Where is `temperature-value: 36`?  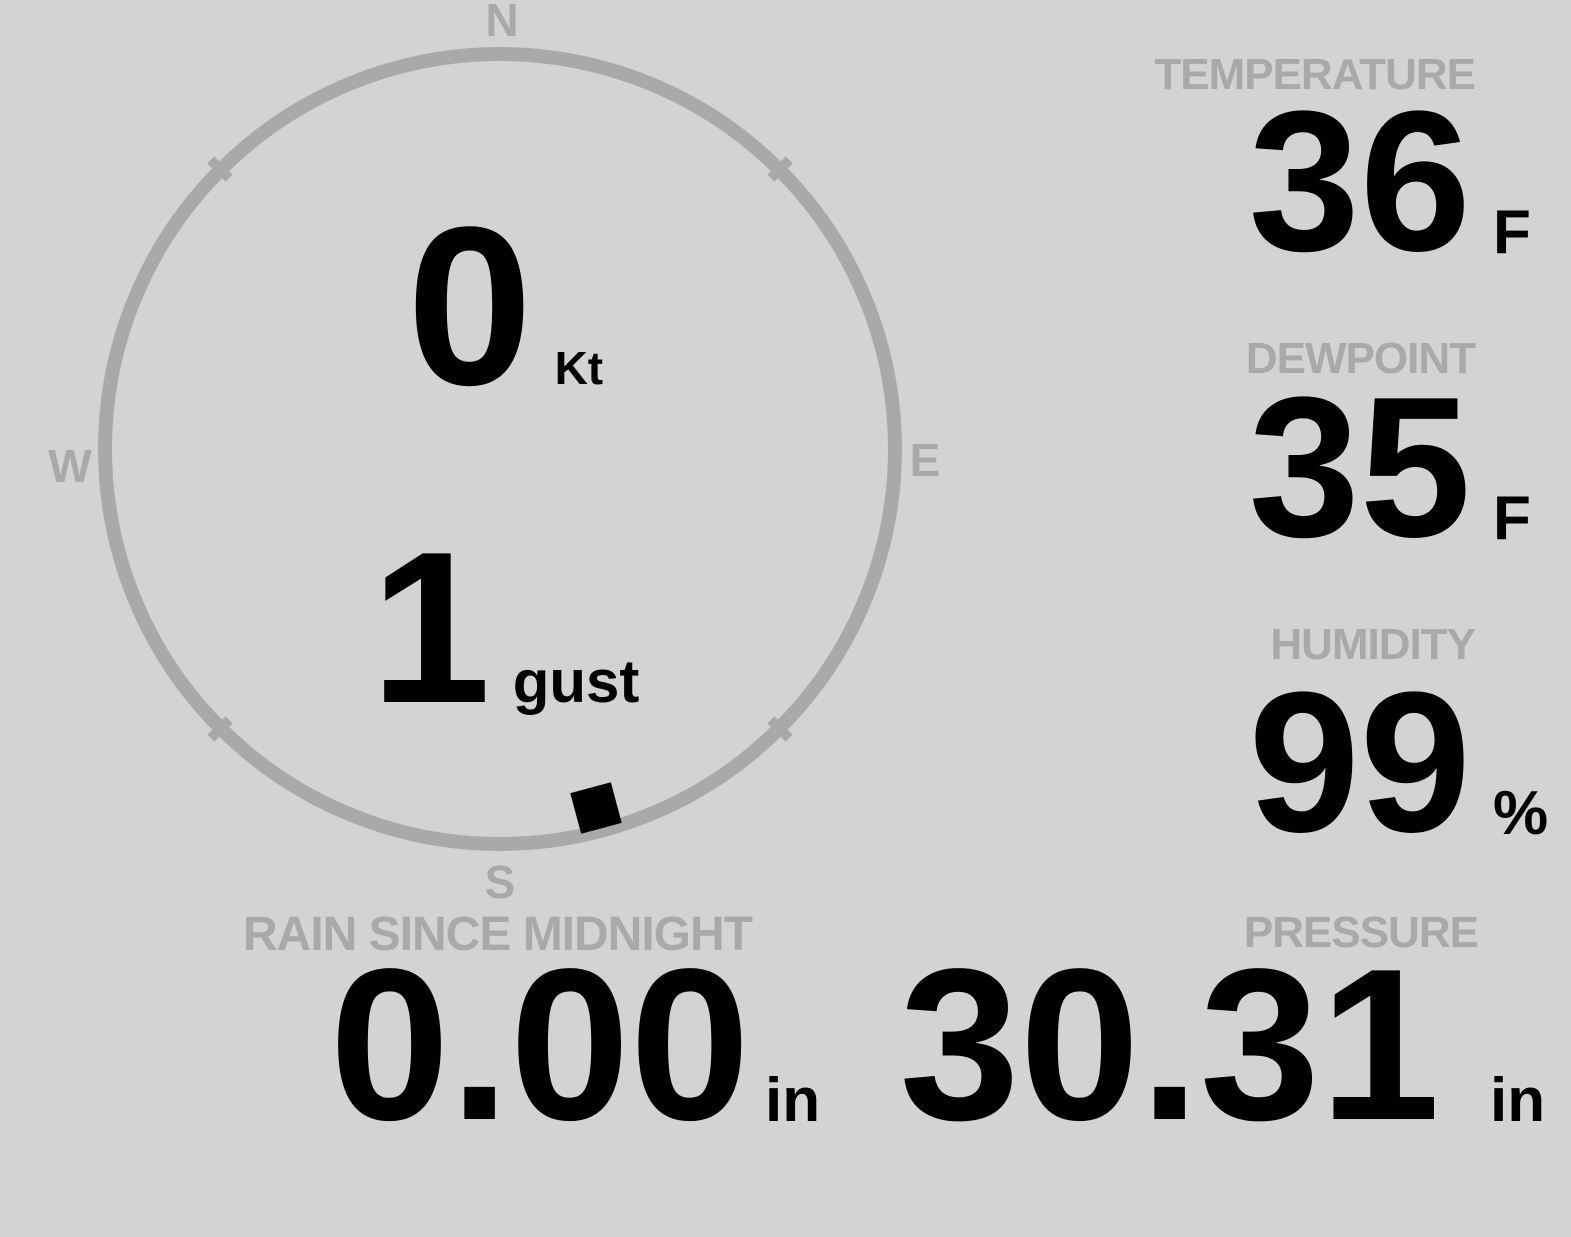
temperature-value: 36 is located at coordinates (1359, 181).